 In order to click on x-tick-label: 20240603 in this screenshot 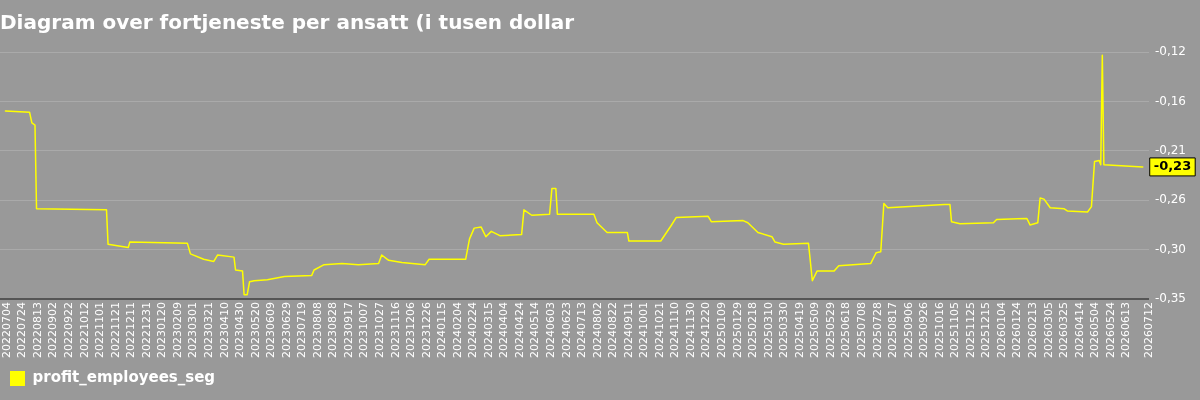, I will do `click(551, 330)`.